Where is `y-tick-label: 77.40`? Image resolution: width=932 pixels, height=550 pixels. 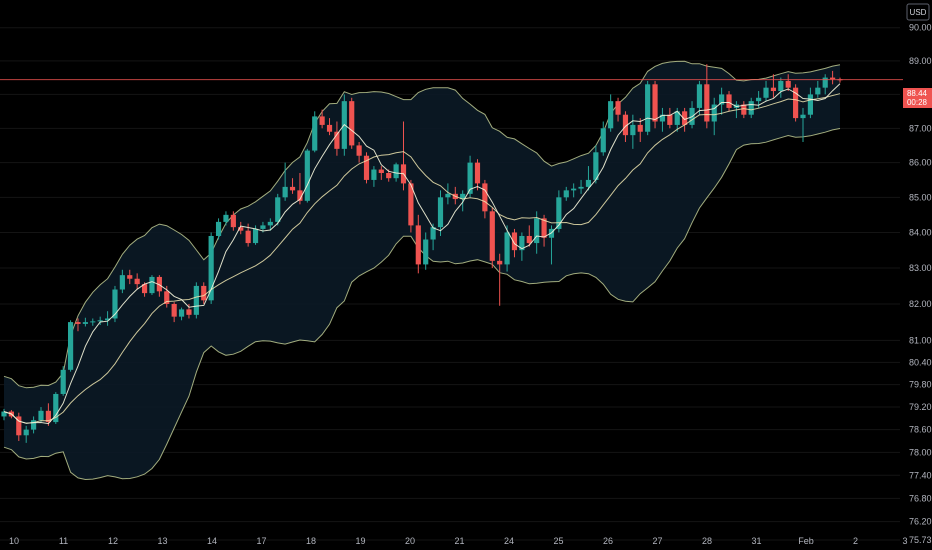
y-tick-label: 77.40 is located at coordinates (920, 475).